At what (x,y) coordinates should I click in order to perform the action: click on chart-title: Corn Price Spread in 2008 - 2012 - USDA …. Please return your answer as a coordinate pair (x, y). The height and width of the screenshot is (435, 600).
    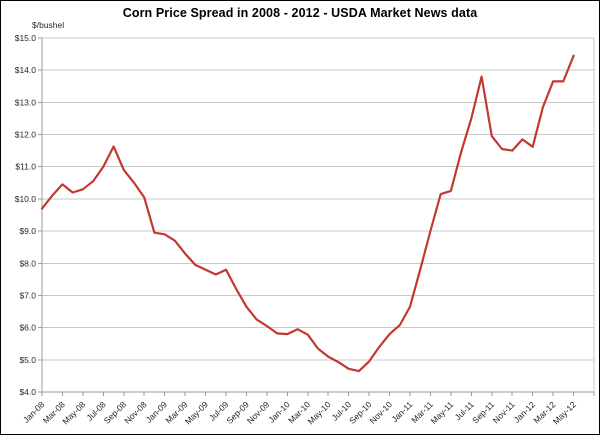
    Looking at the image, I should click on (300, 13).